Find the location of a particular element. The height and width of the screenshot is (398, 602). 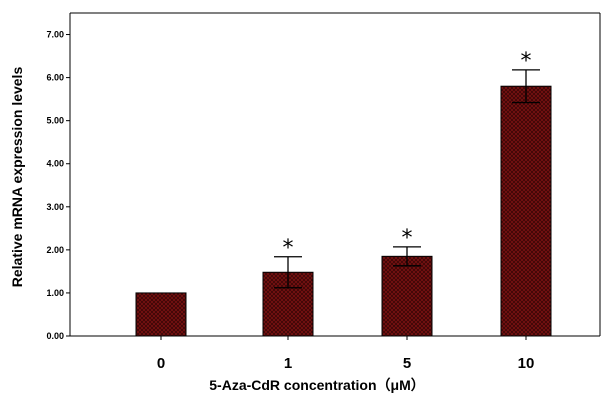

x-tick-label: 1 is located at coordinates (288, 363).